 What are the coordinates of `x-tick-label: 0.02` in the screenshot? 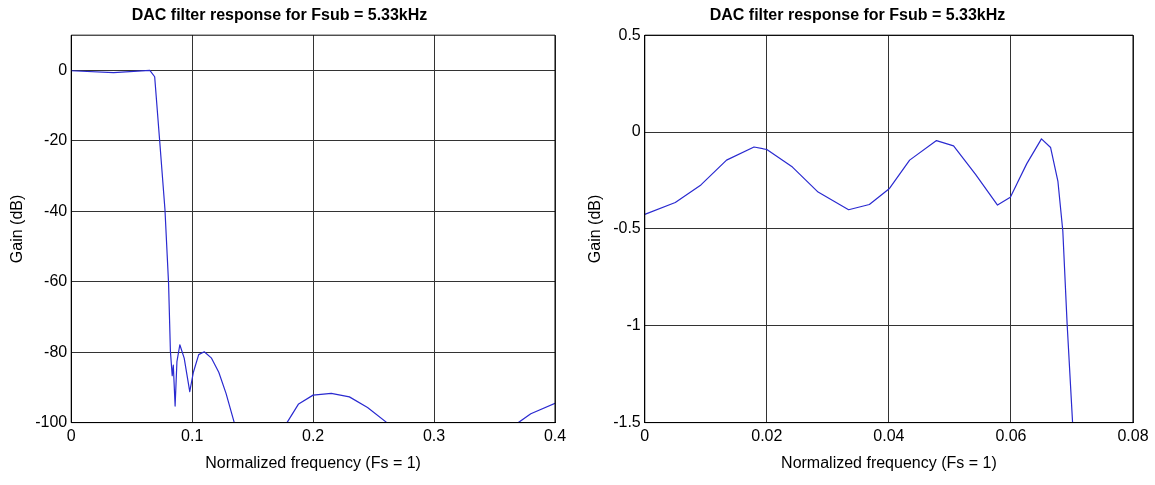 It's located at (767, 435).